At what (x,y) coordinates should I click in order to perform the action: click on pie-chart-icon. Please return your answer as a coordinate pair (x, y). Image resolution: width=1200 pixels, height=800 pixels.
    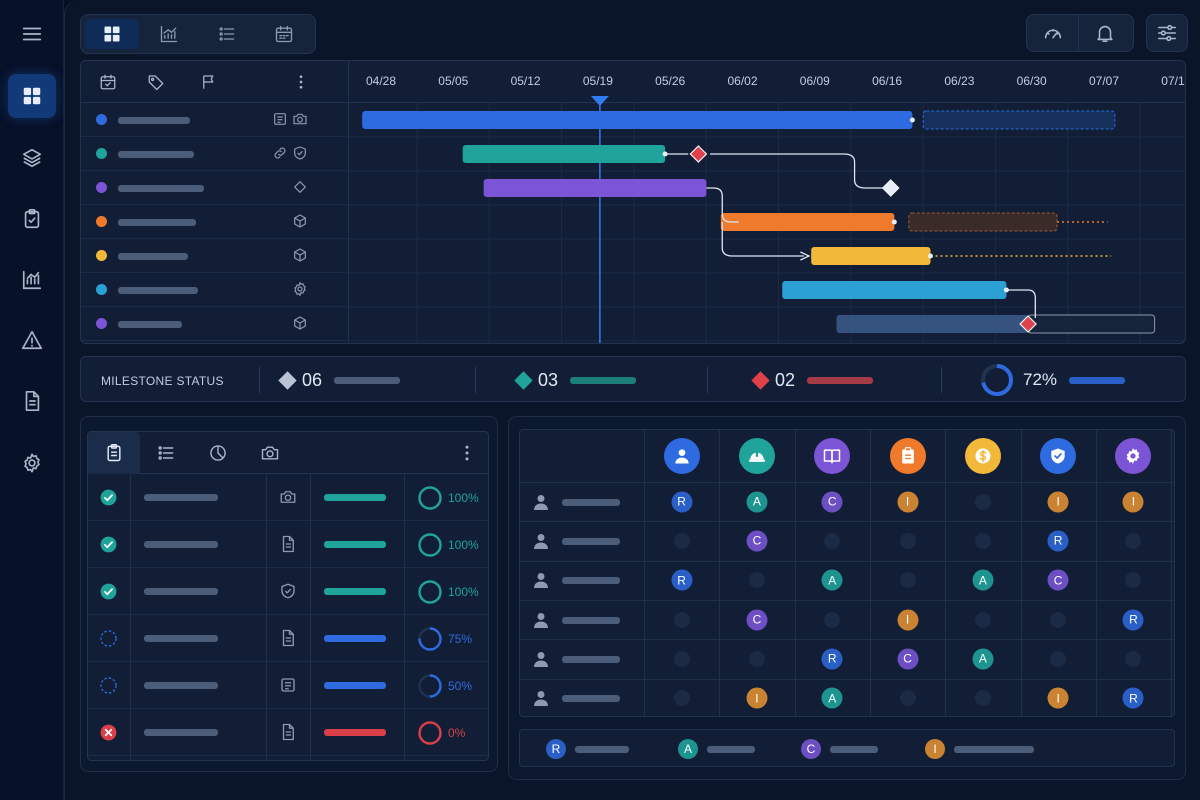
    Looking at the image, I should click on (218, 453).